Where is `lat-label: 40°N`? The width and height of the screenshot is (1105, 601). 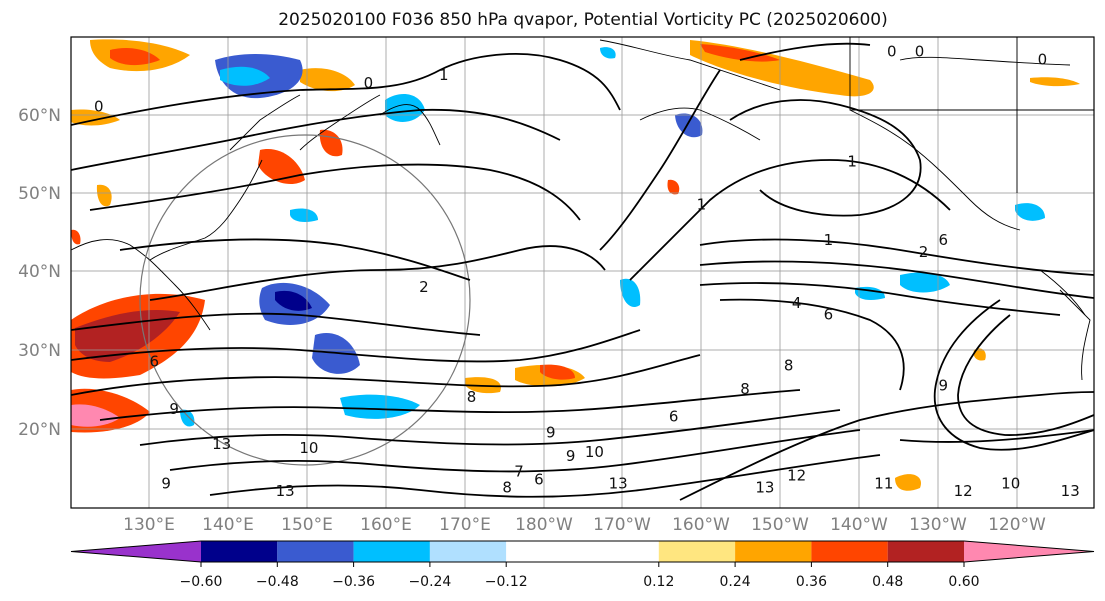 lat-label: 40°N is located at coordinates (39, 272).